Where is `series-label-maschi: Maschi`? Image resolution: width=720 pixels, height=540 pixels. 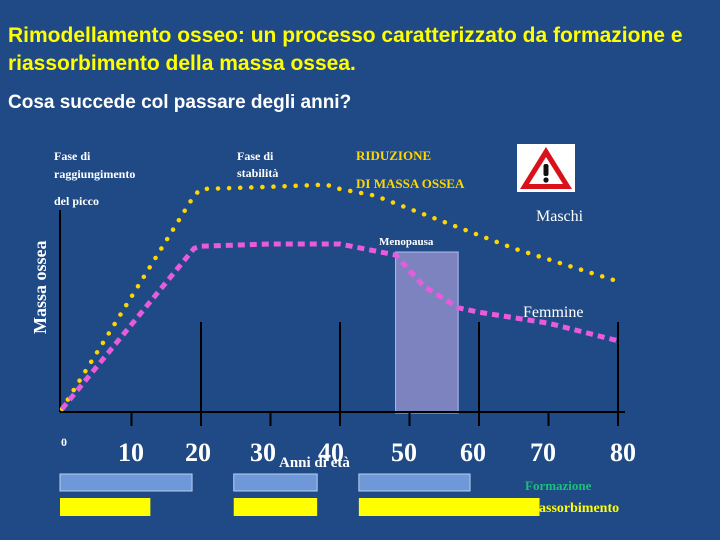
series-label-maschi: Maschi is located at coordinates (560, 216).